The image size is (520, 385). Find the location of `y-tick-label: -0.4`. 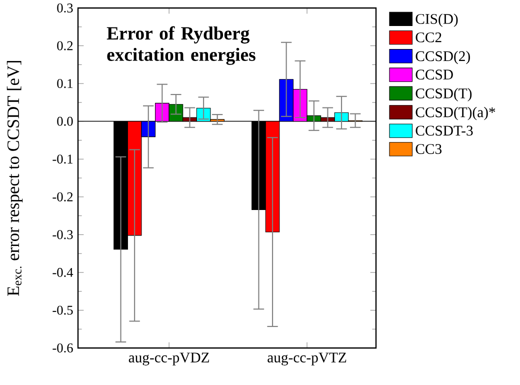

y-tick-label: -0.4 is located at coordinates (63, 272).